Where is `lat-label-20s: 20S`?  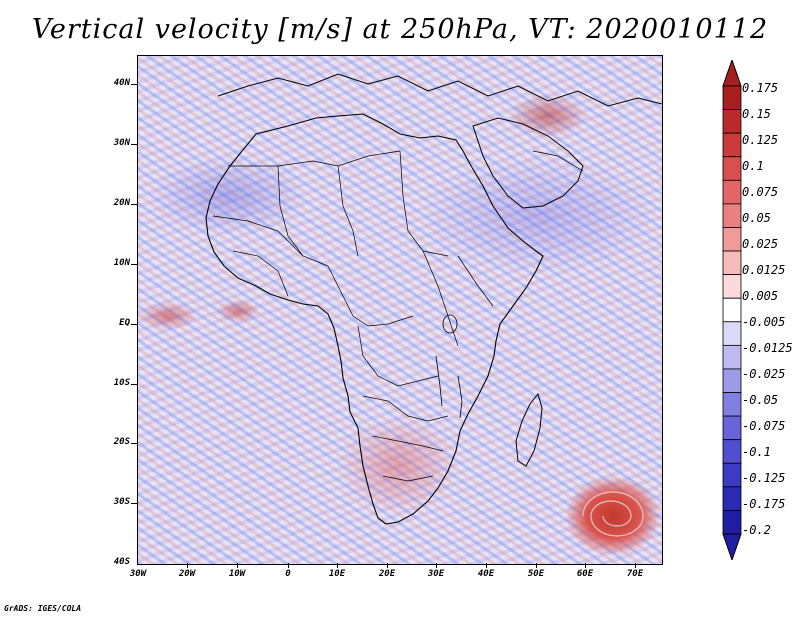 lat-label-20s: 20S is located at coordinates (121, 442).